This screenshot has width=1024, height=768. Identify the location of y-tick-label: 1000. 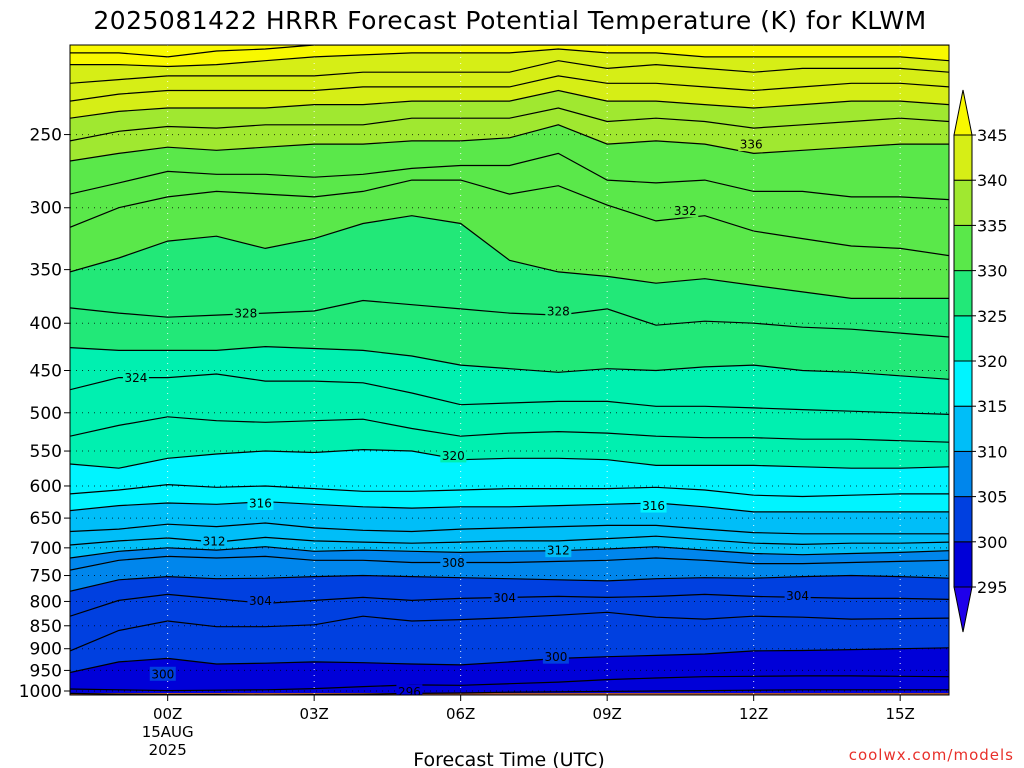
(40, 692).